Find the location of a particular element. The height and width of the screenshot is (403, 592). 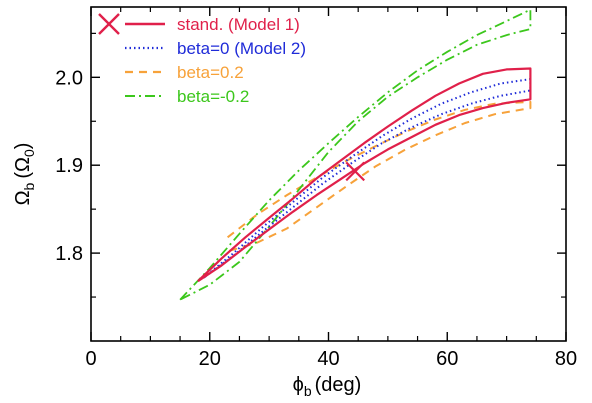

legend-label: beta=0 (Model 2) is located at coordinates (241, 48).